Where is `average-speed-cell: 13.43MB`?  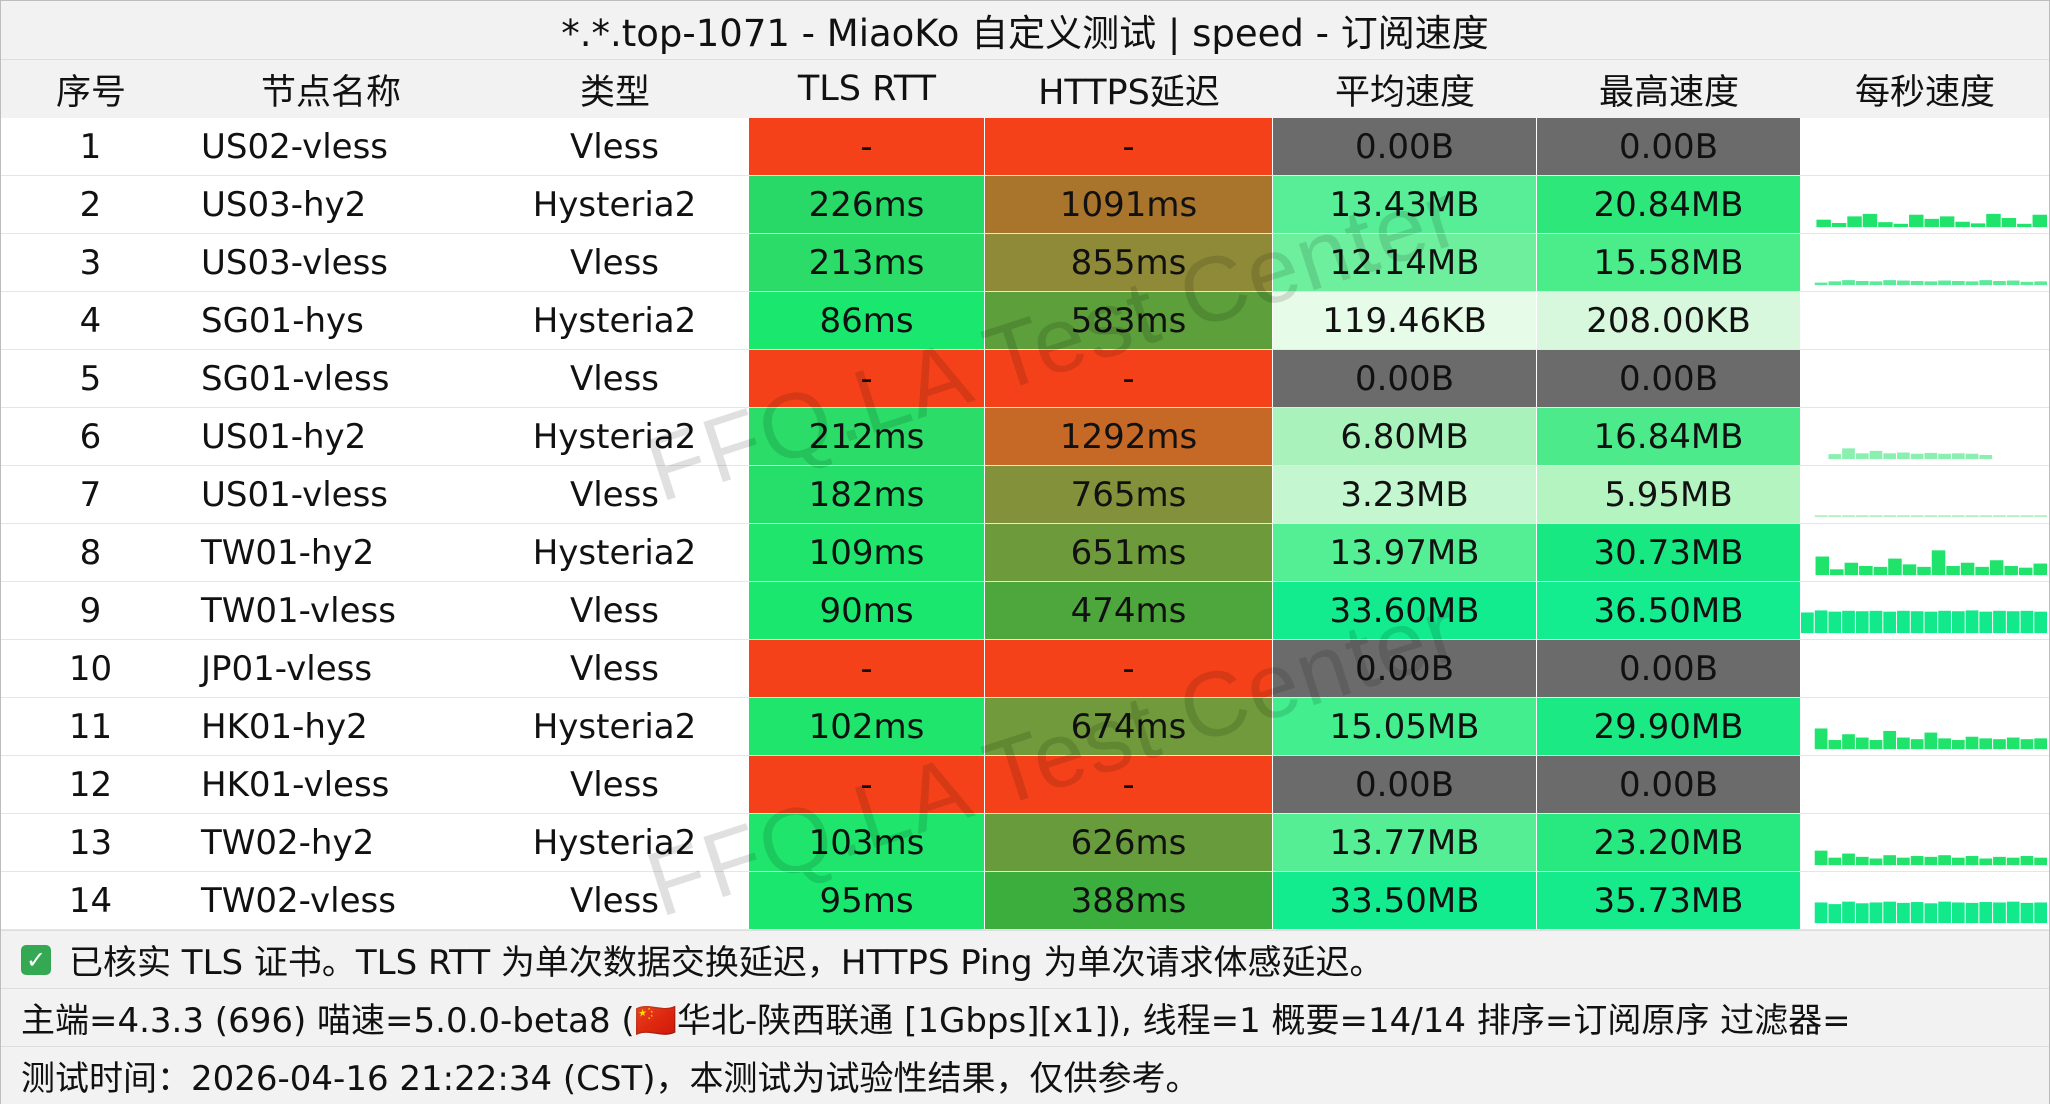 average-speed-cell: 13.43MB is located at coordinates (1405, 204).